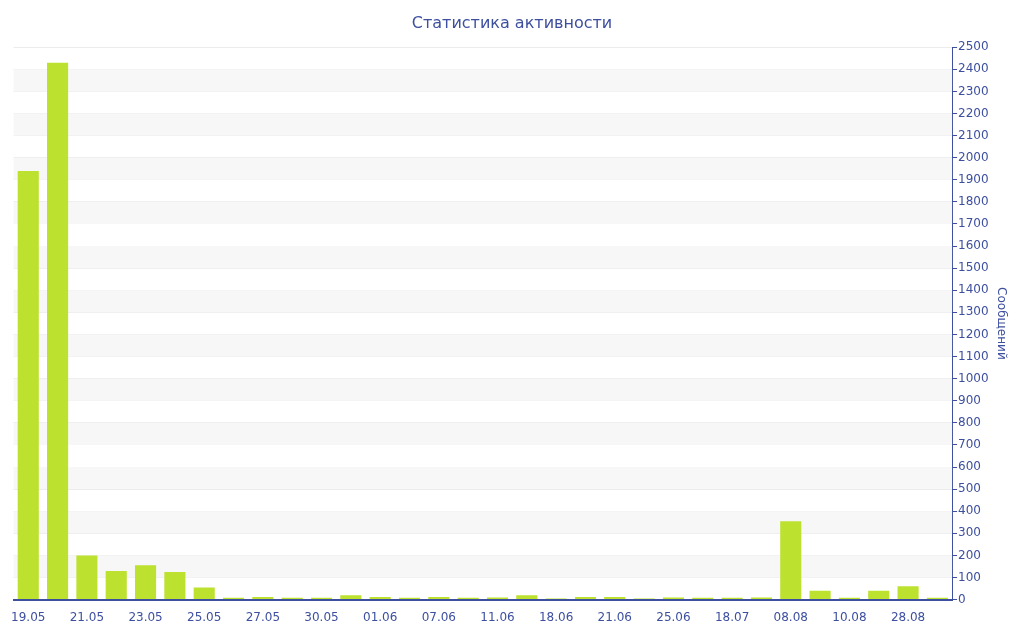 Image resolution: width=1024 pixels, height=640 pixels. What do you see at coordinates (145, 616) in the screenshot?
I see `x-tick-label: 23.05` at bounding box center [145, 616].